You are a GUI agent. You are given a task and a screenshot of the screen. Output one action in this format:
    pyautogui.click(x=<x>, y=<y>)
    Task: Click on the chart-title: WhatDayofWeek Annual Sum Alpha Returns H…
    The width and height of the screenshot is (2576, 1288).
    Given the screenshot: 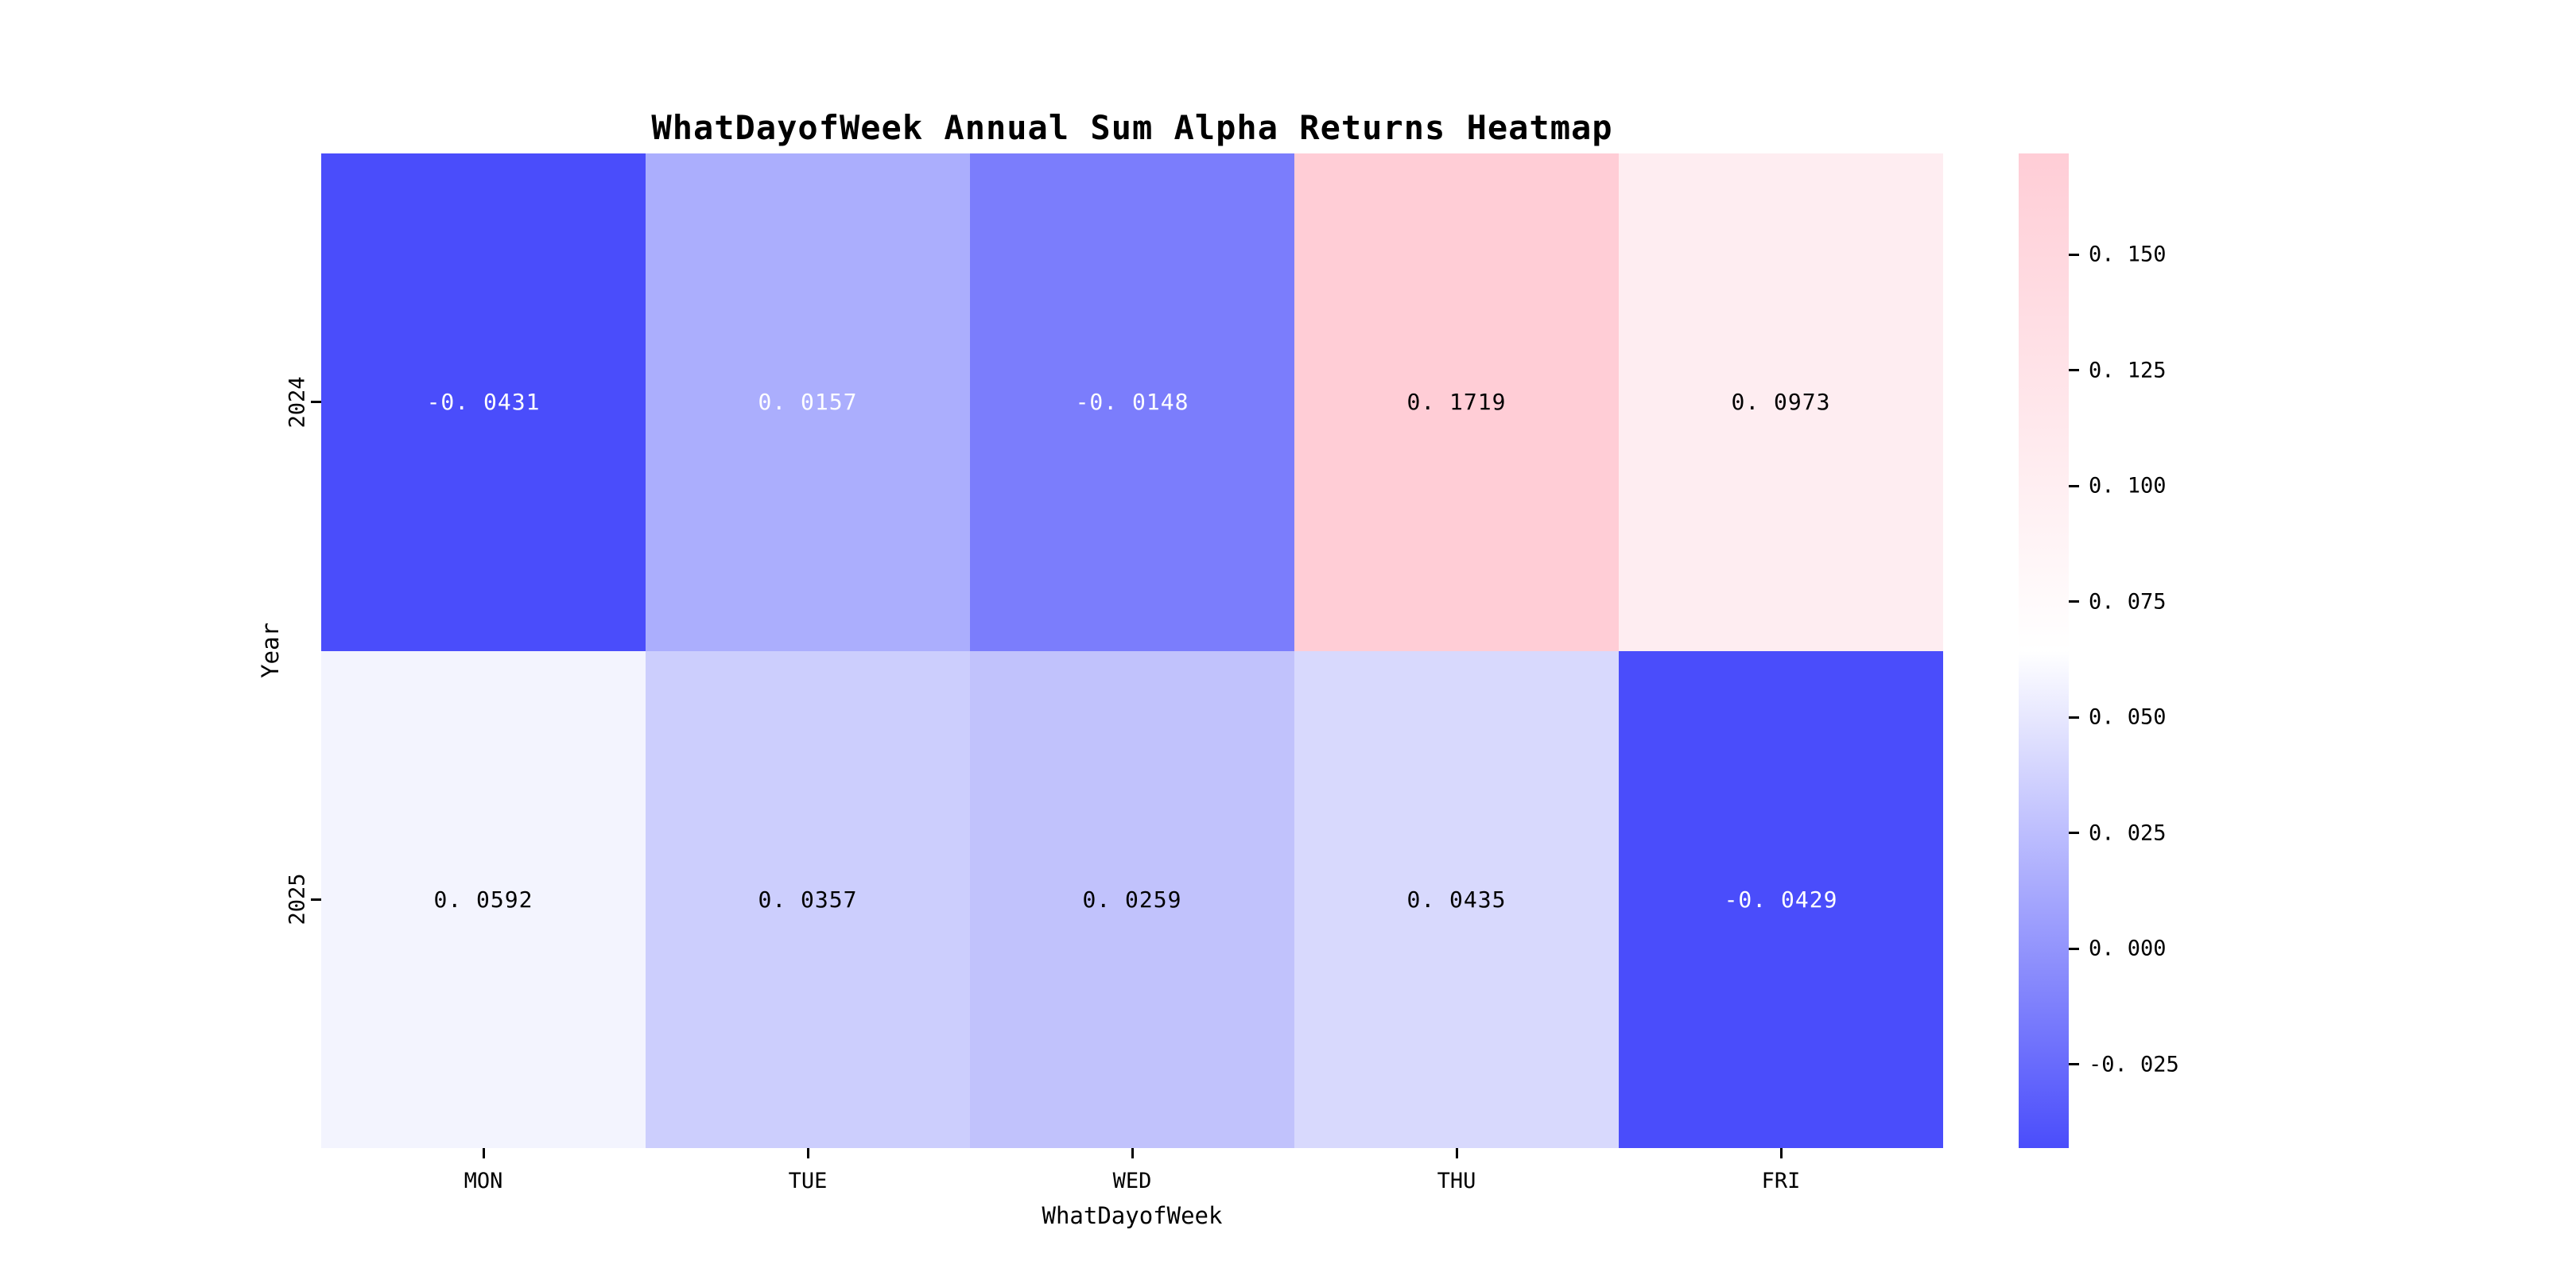 What is the action you would take?
    pyautogui.click(x=1132, y=128)
    